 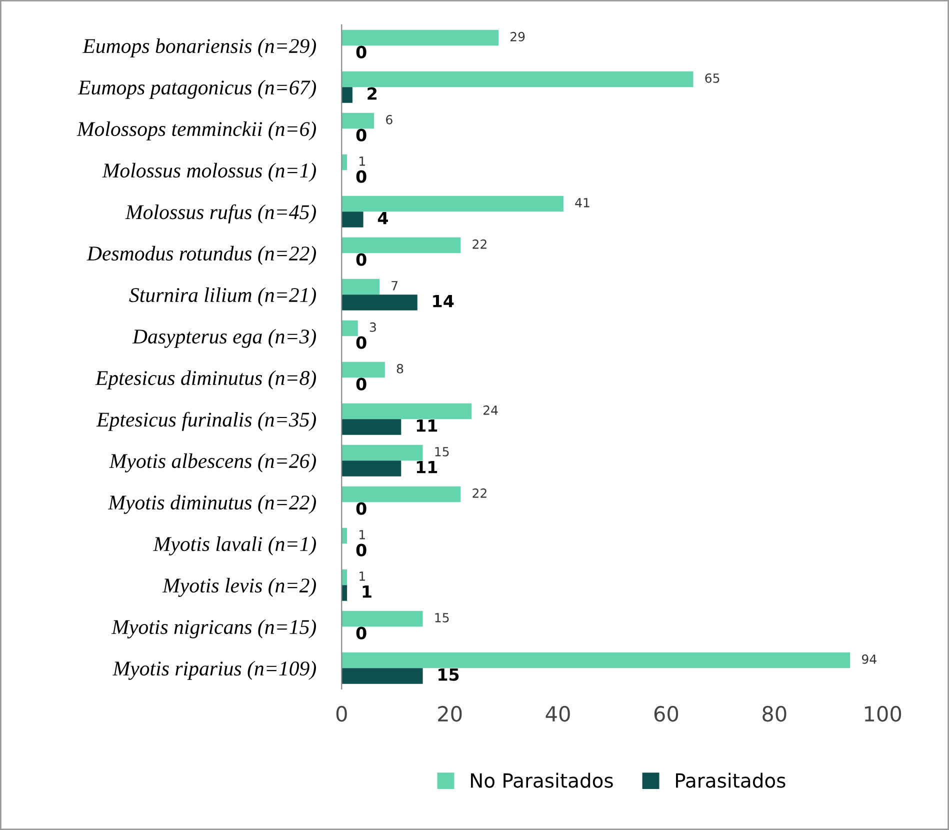 What do you see at coordinates (239, 587) in the screenshot?
I see `y-tick-label: Myotis levis (n=2)` at bounding box center [239, 587].